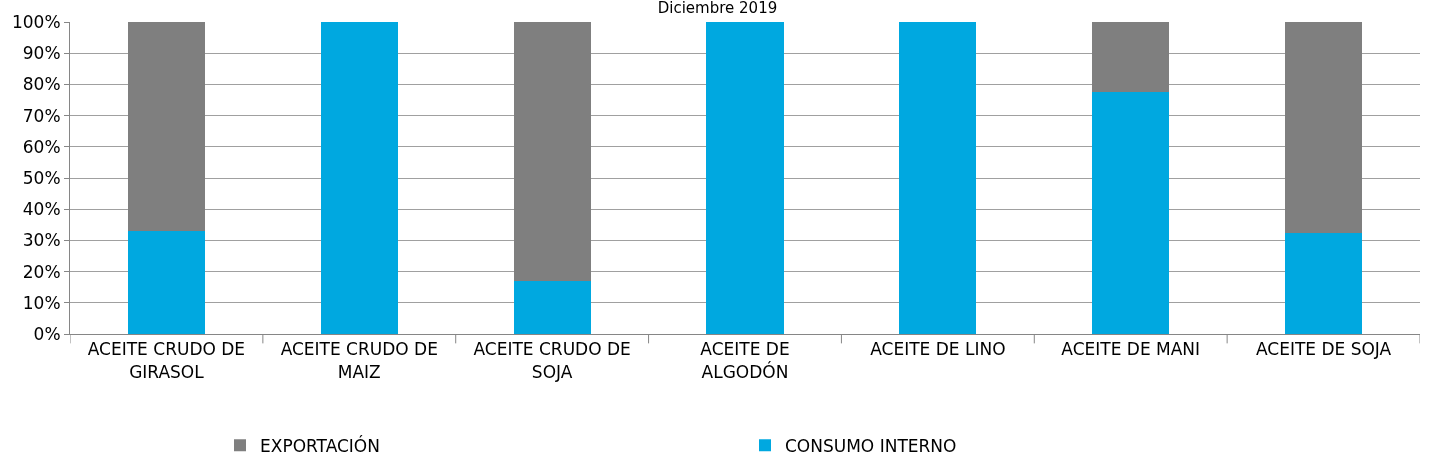 This screenshot has width=1435, height=476. Describe the element at coordinates (41, 115) in the screenshot. I see `y-tick-label: 70%` at that location.